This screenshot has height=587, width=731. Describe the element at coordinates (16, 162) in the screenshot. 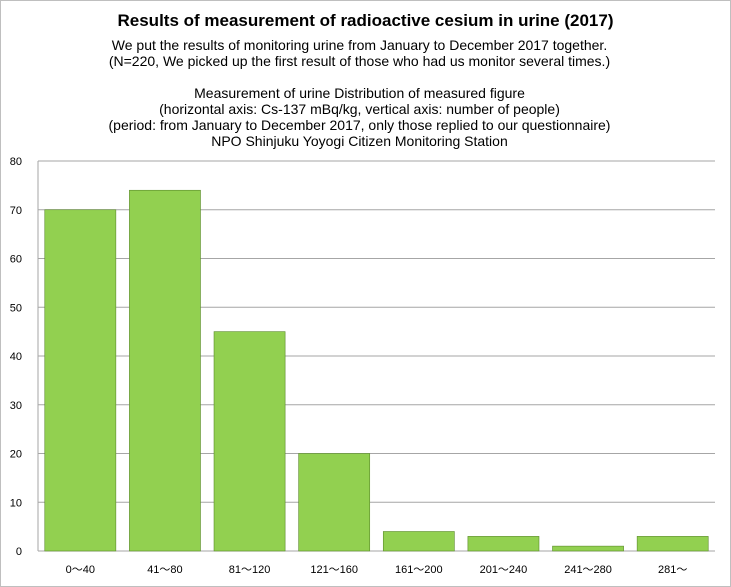

I see `y-tick-label: 80` at that location.